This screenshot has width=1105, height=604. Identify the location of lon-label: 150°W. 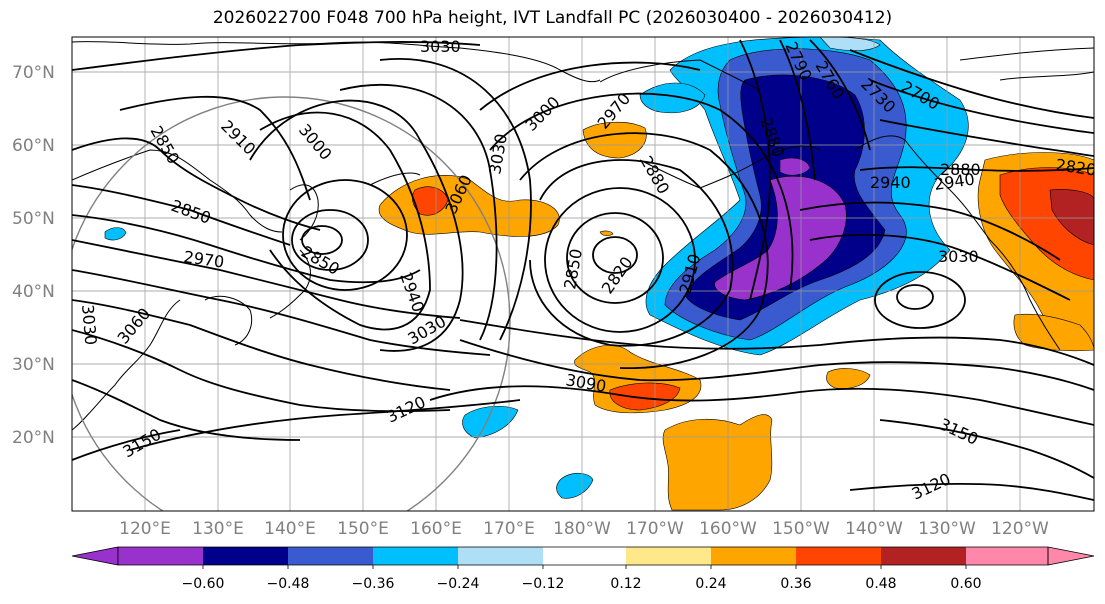
(801, 529).